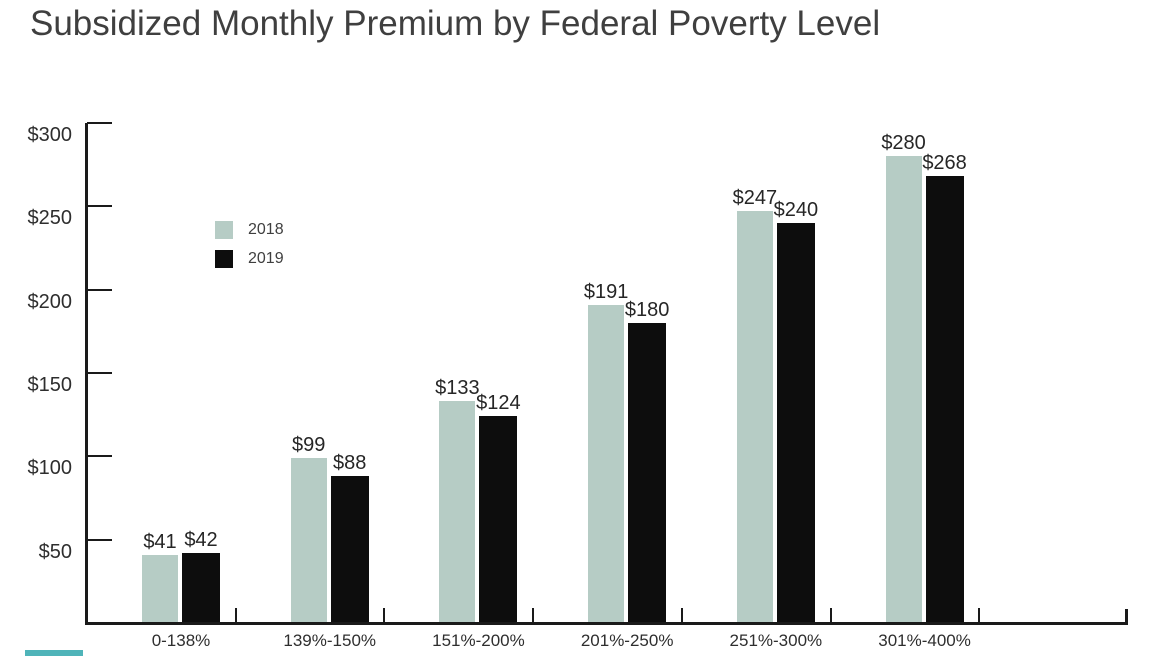 The height and width of the screenshot is (661, 1152). Describe the element at coordinates (54, 653) in the screenshot. I see `teal-accent-line` at that location.